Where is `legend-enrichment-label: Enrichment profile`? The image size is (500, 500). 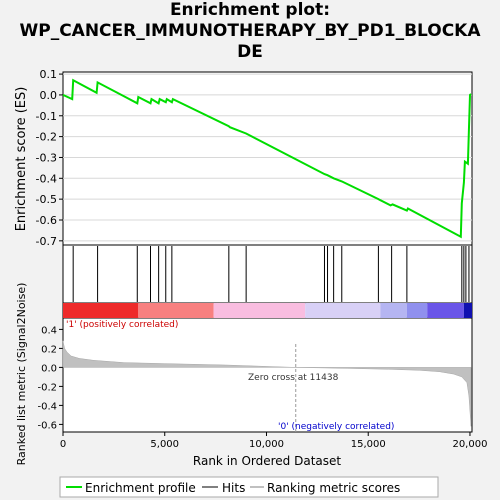
legend-enrichment-label: Enrichment profile is located at coordinates (140, 488).